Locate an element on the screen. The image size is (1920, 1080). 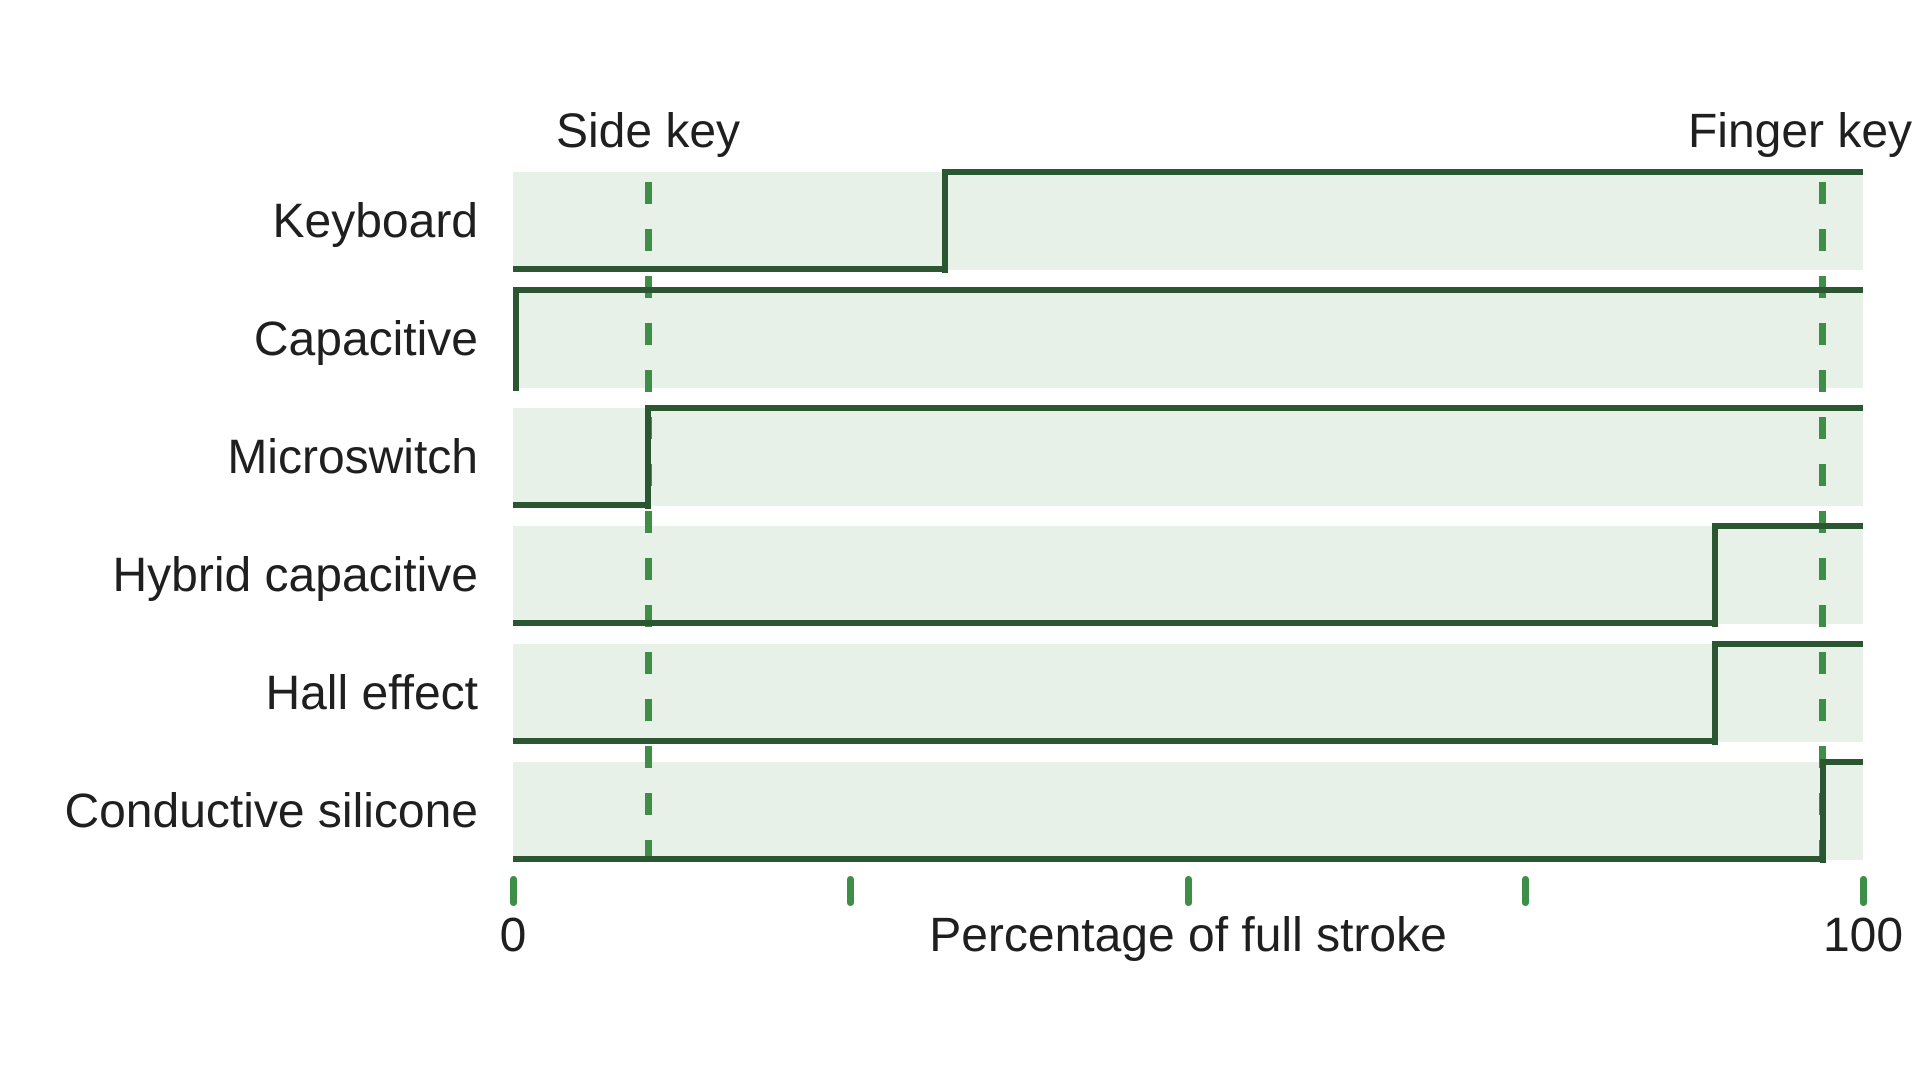
reference-line-label: Side key is located at coordinates (648, 131).